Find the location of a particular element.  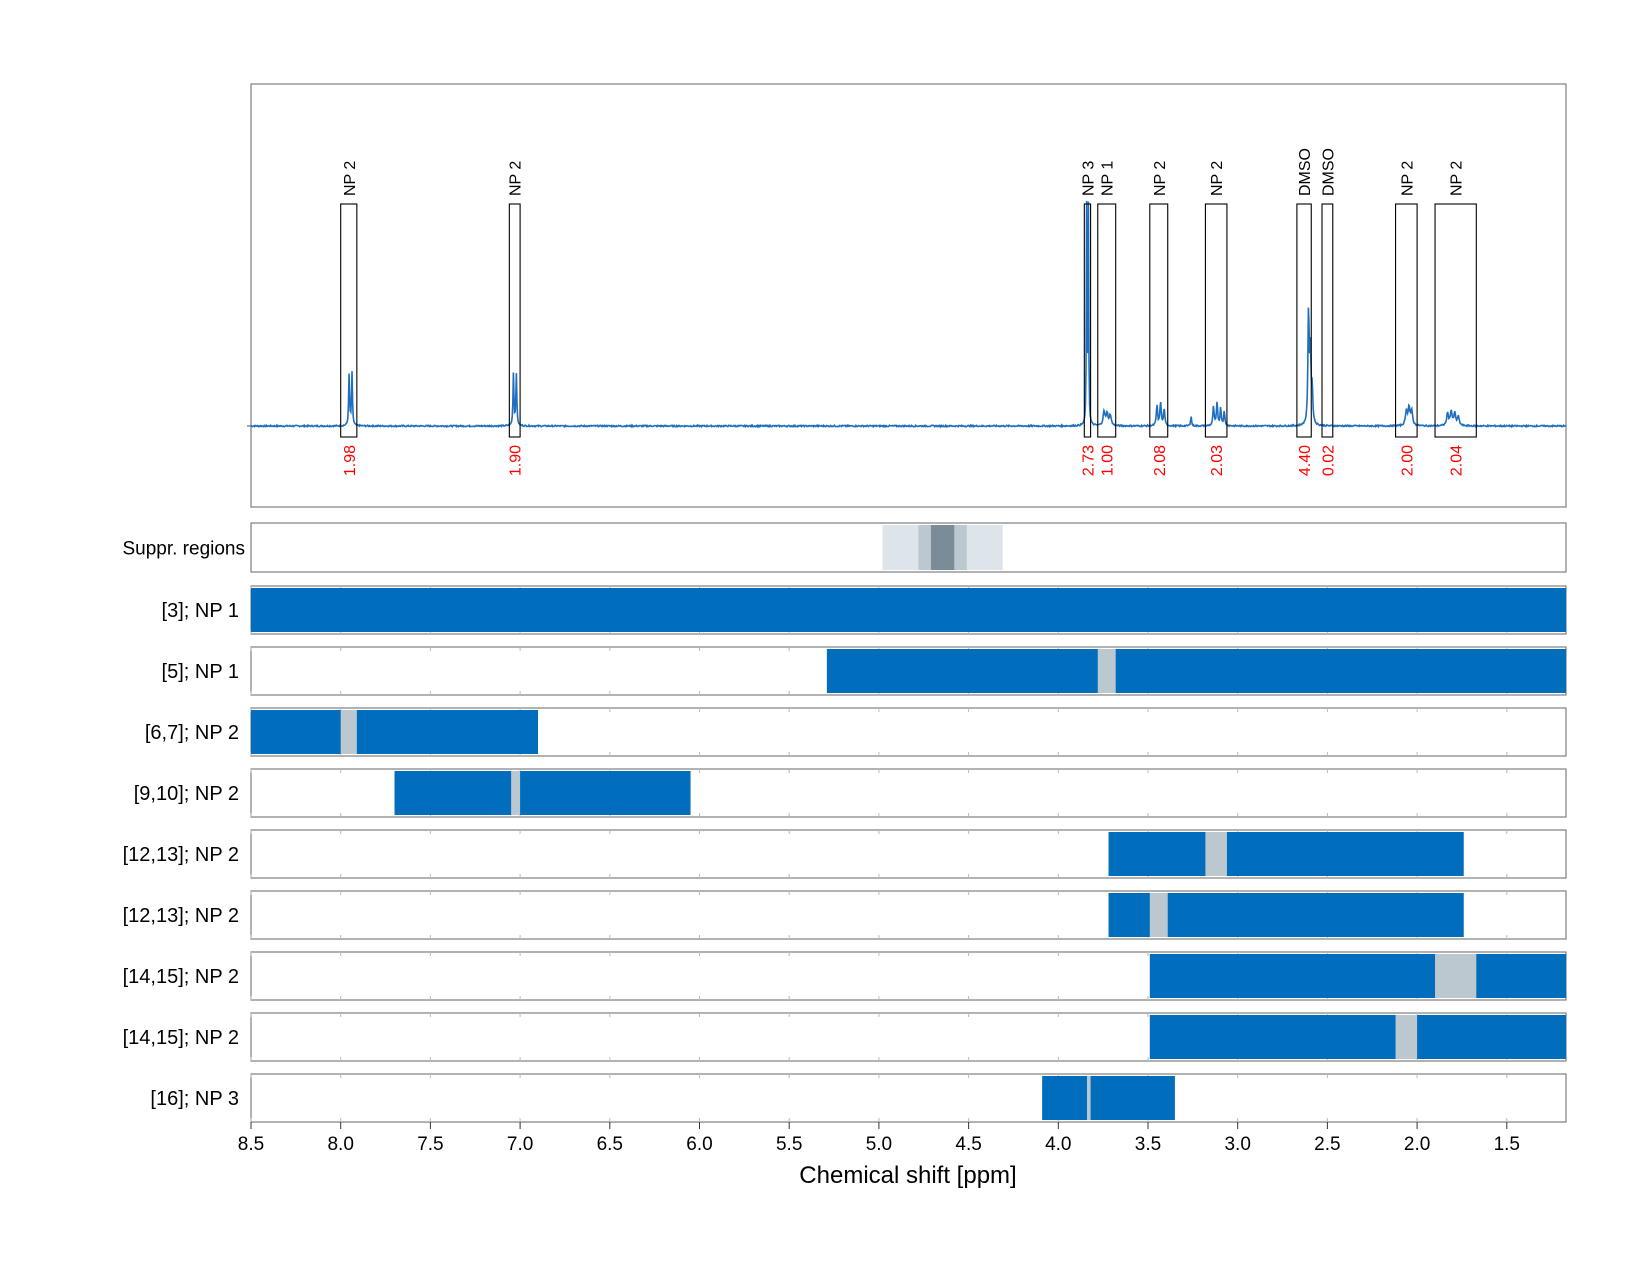

x-tick-label: 7.5 is located at coordinates (430, 1144).